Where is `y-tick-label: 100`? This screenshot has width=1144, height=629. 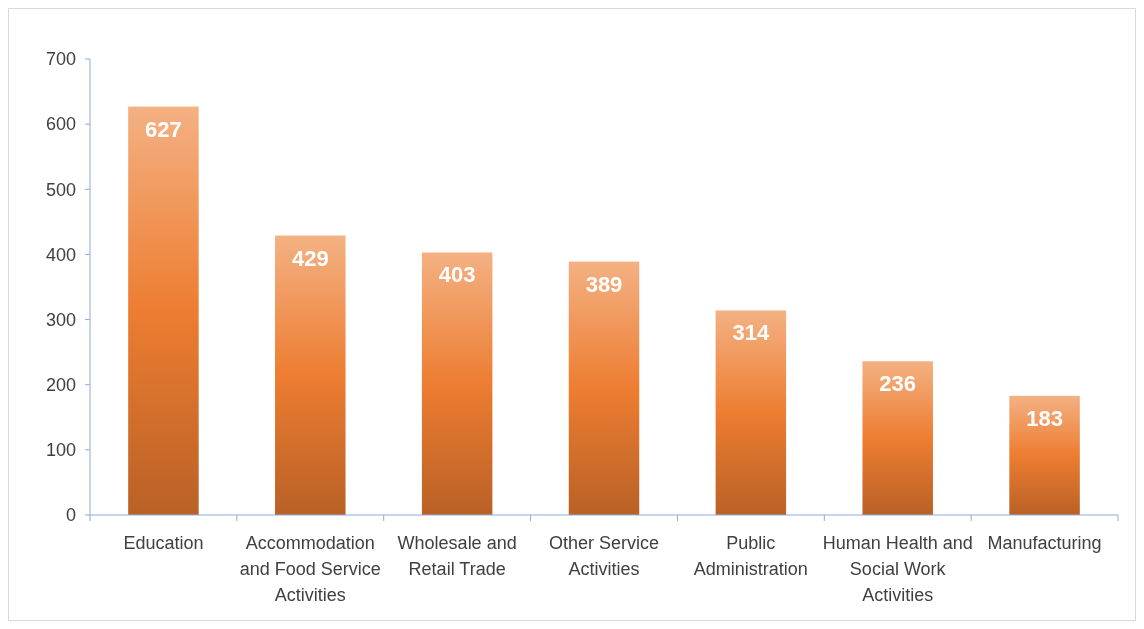
y-tick-label: 100 is located at coordinates (60, 450).